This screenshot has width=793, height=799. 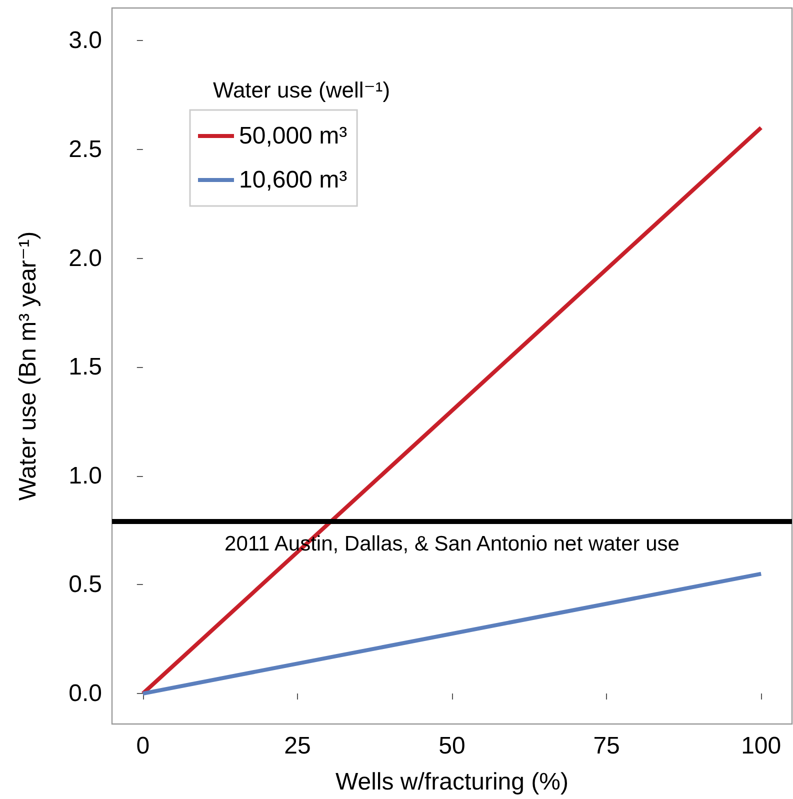 What do you see at coordinates (297, 746) in the screenshot?
I see `x-tick-label: 25` at bounding box center [297, 746].